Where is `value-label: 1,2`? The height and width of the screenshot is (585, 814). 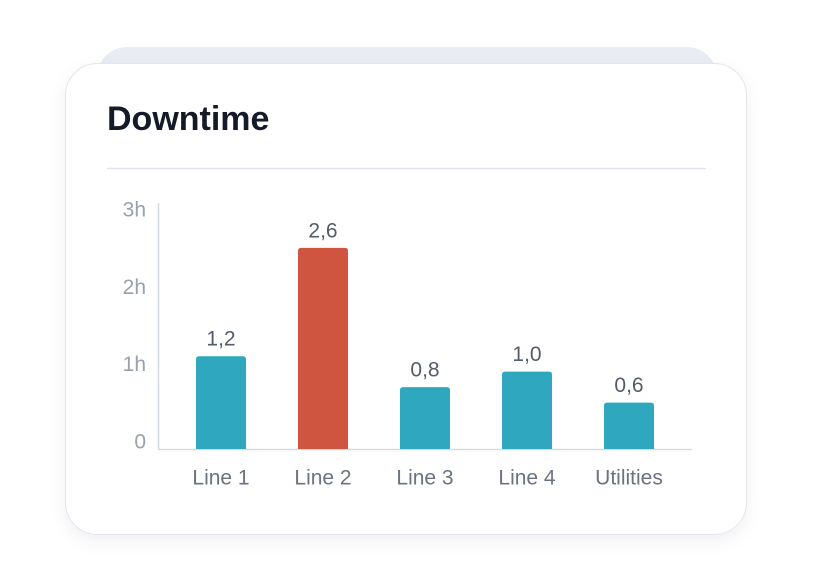 value-label: 1,2 is located at coordinates (220, 339).